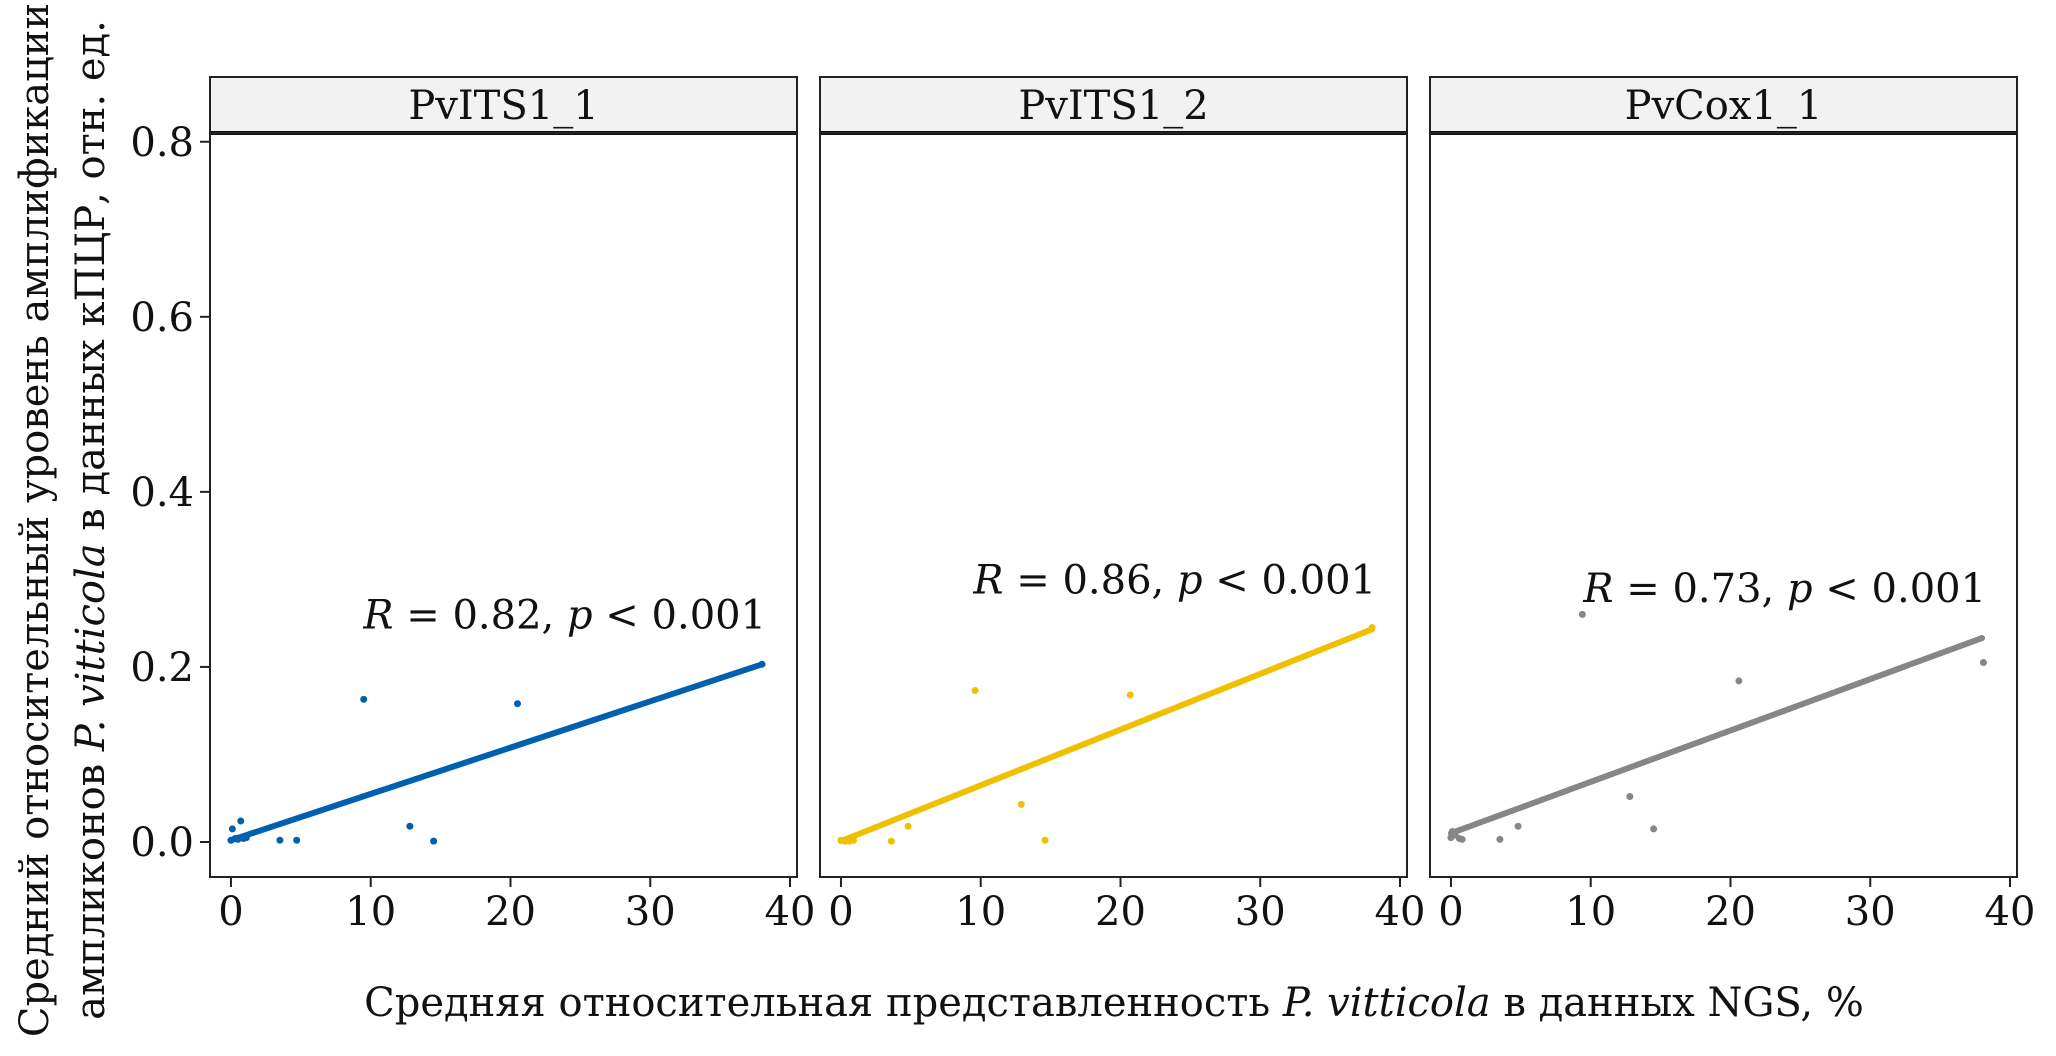  Describe the element at coordinates (162, 843) in the screenshot. I see `y-tick-label: 0.0` at that location.